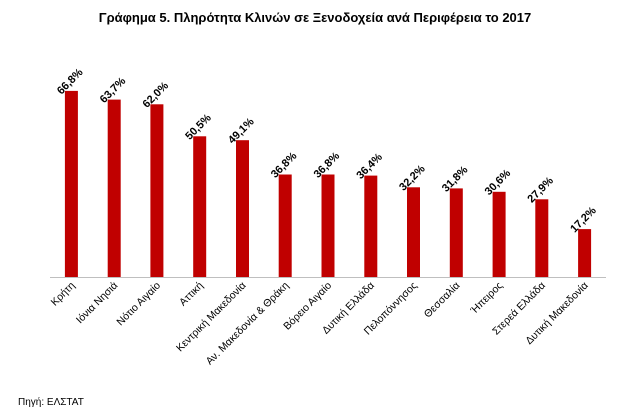 The height and width of the screenshot is (416, 630). I want to click on source-note: Πηγή: ΕΛΣΤΑΤ, so click(51, 402).